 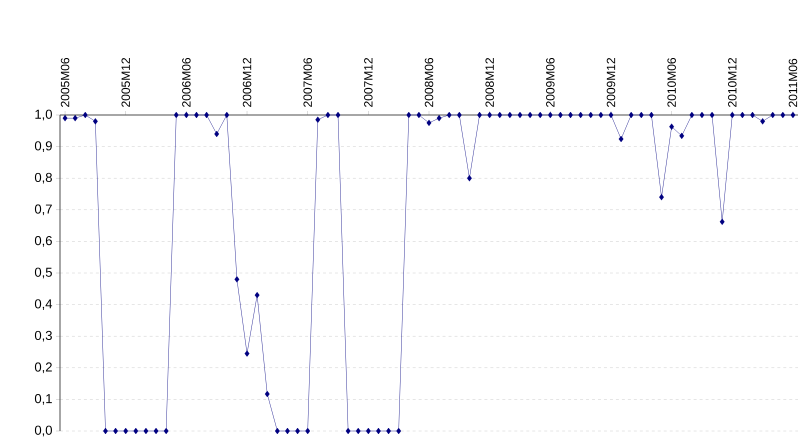 What do you see at coordinates (732, 82) in the screenshot?
I see `x-tick-label: 2010M12` at bounding box center [732, 82].